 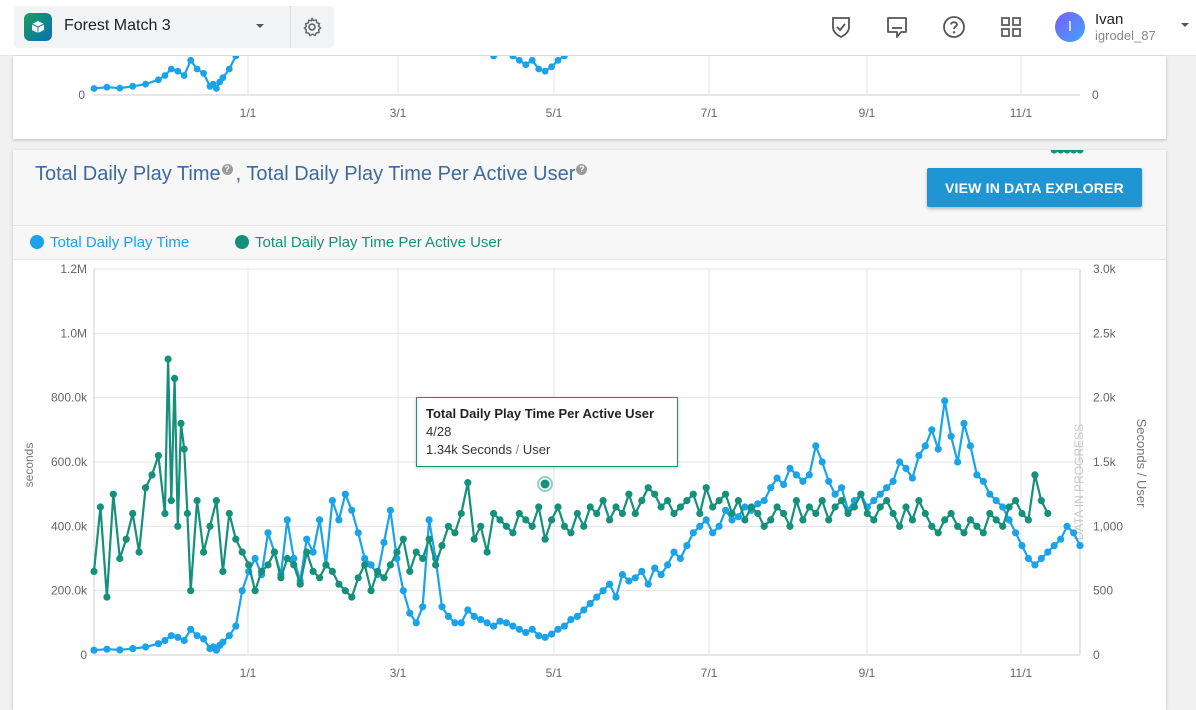 What do you see at coordinates (109, 242) in the screenshot?
I see `legend-item-play-time: Total Daily Play Time` at bounding box center [109, 242].